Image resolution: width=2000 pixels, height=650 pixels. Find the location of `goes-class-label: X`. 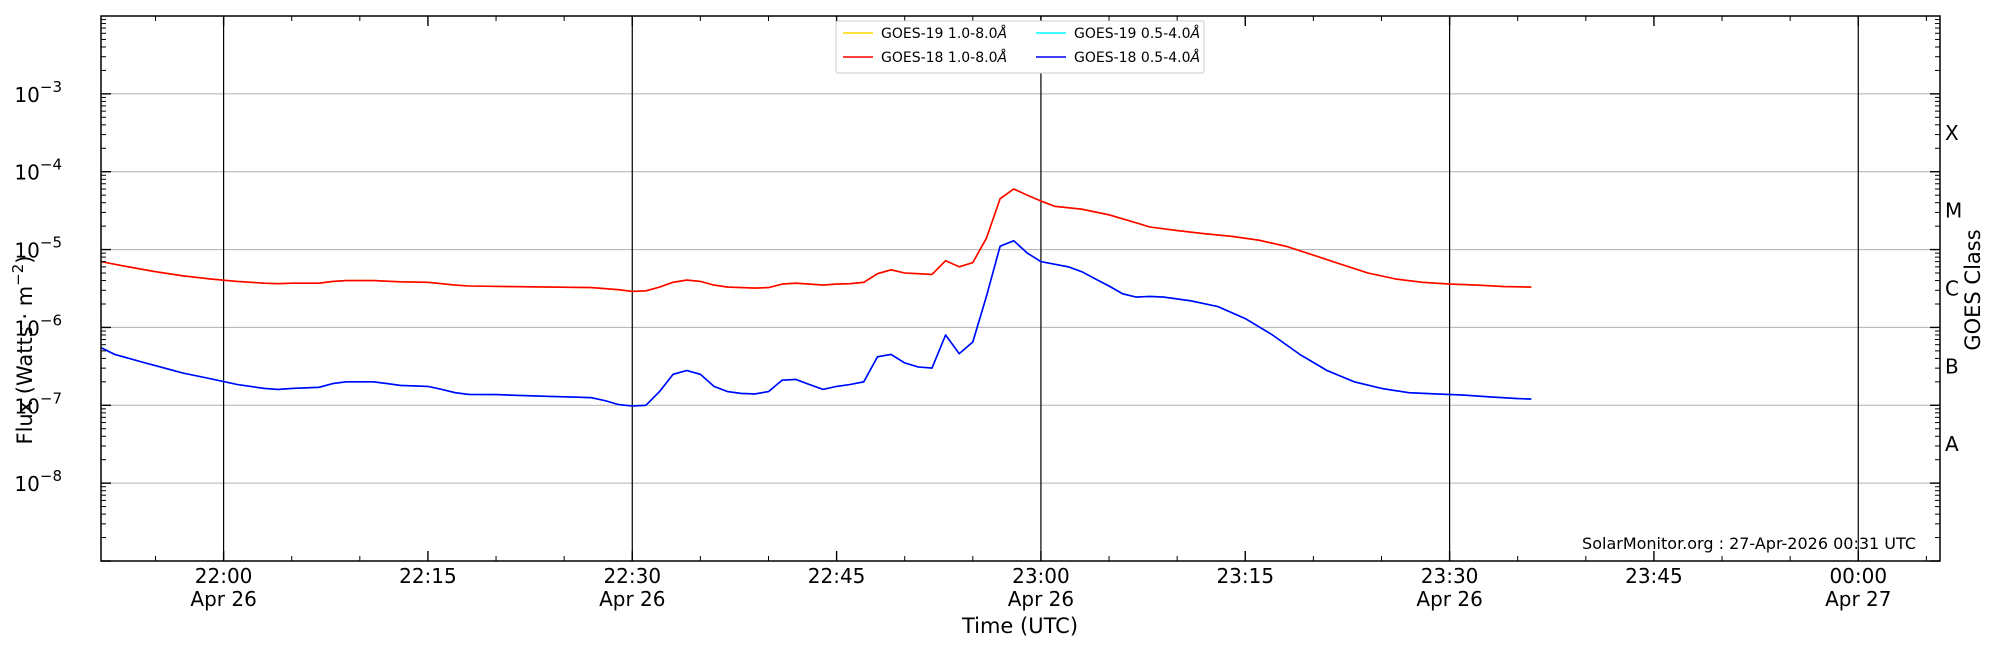

goes-class-label: X is located at coordinates (1952, 133).